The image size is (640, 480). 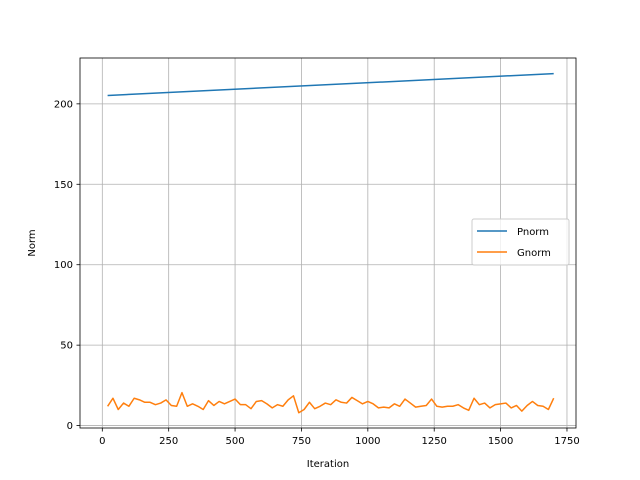 What do you see at coordinates (367, 441) in the screenshot?
I see `x-tick-label: 1000` at bounding box center [367, 441].